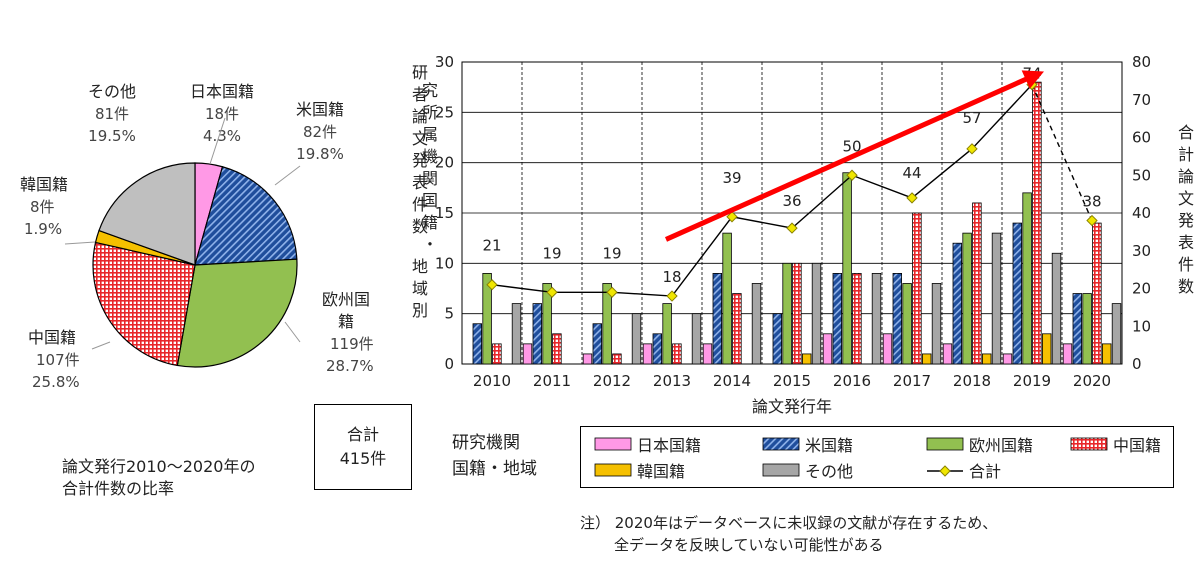 The width and height of the screenshot is (1200, 564). Describe the element at coordinates (56, 382) in the screenshot. I see `pie-label-pct: 25.8%` at that location.